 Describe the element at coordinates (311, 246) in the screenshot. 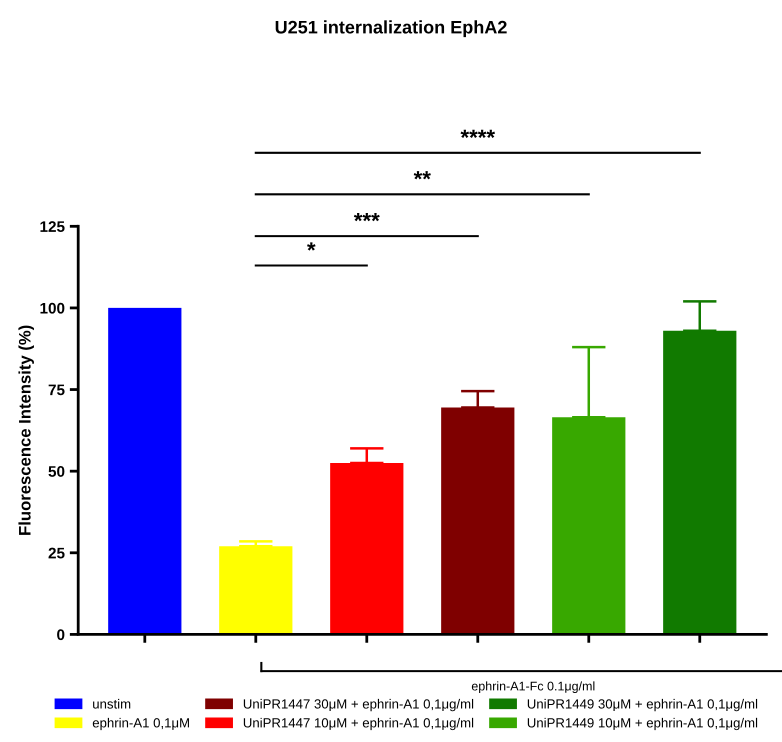

I see `annotation: *` at that location.